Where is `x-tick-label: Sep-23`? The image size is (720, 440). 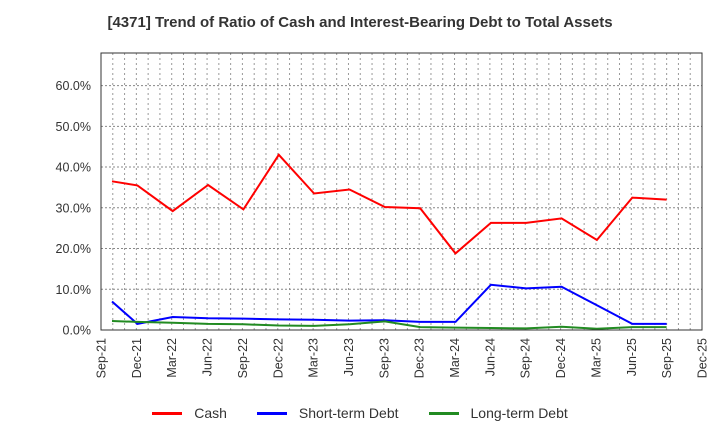 x-tick-label: Sep-23 is located at coordinates (384, 358).